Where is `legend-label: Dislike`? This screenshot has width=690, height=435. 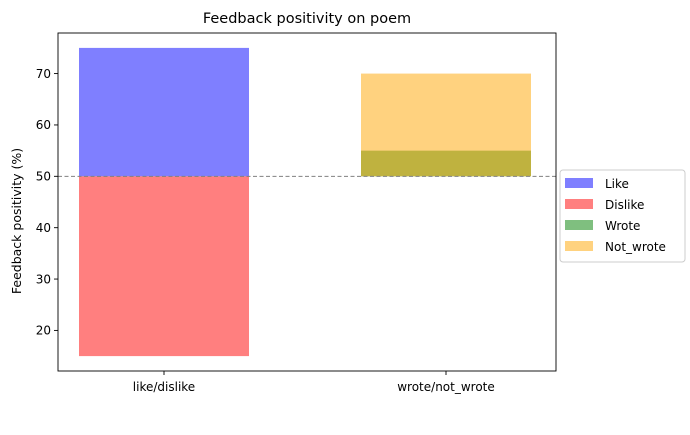
legend-label: Dislike is located at coordinates (624, 205).